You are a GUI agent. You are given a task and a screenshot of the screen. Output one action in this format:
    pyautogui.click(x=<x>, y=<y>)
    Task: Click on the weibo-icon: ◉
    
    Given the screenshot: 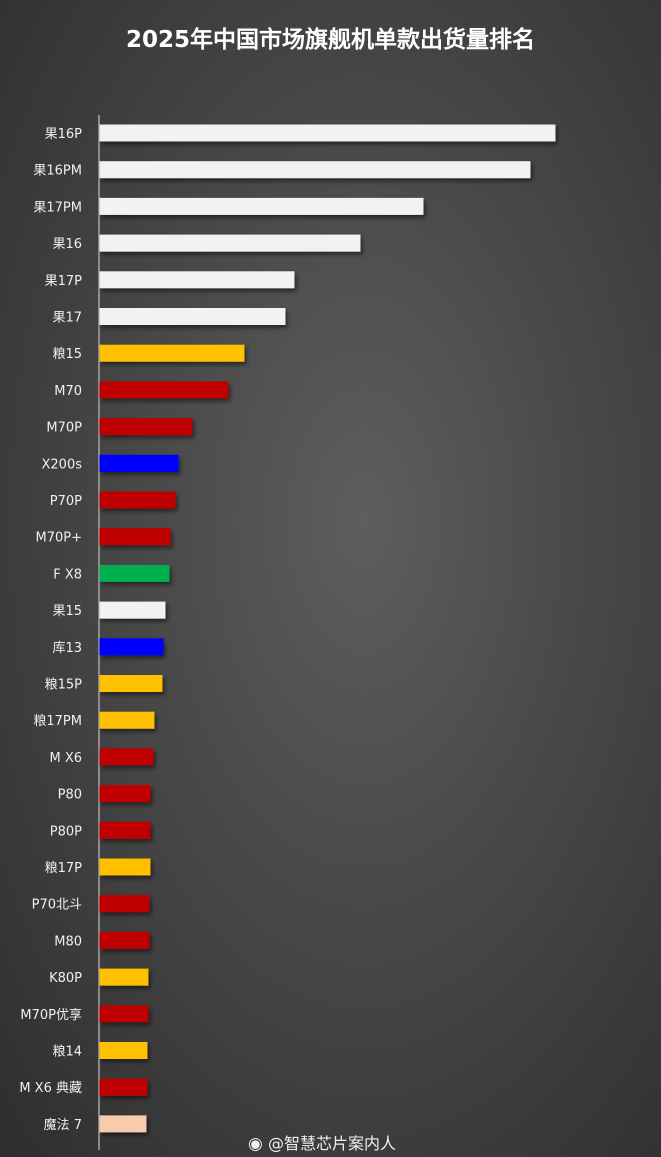 What is the action you would take?
    pyautogui.click(x=255, y=1144)
    